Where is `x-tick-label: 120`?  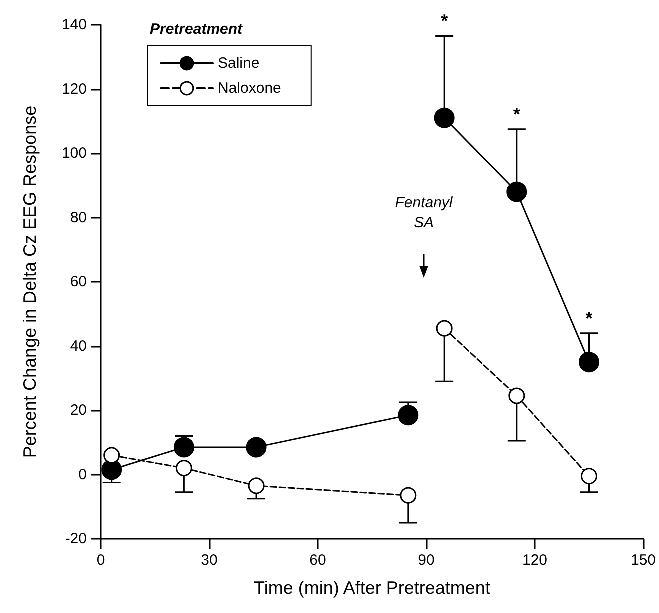
x-tick-label: 120 is located at coordinates (535, 560).